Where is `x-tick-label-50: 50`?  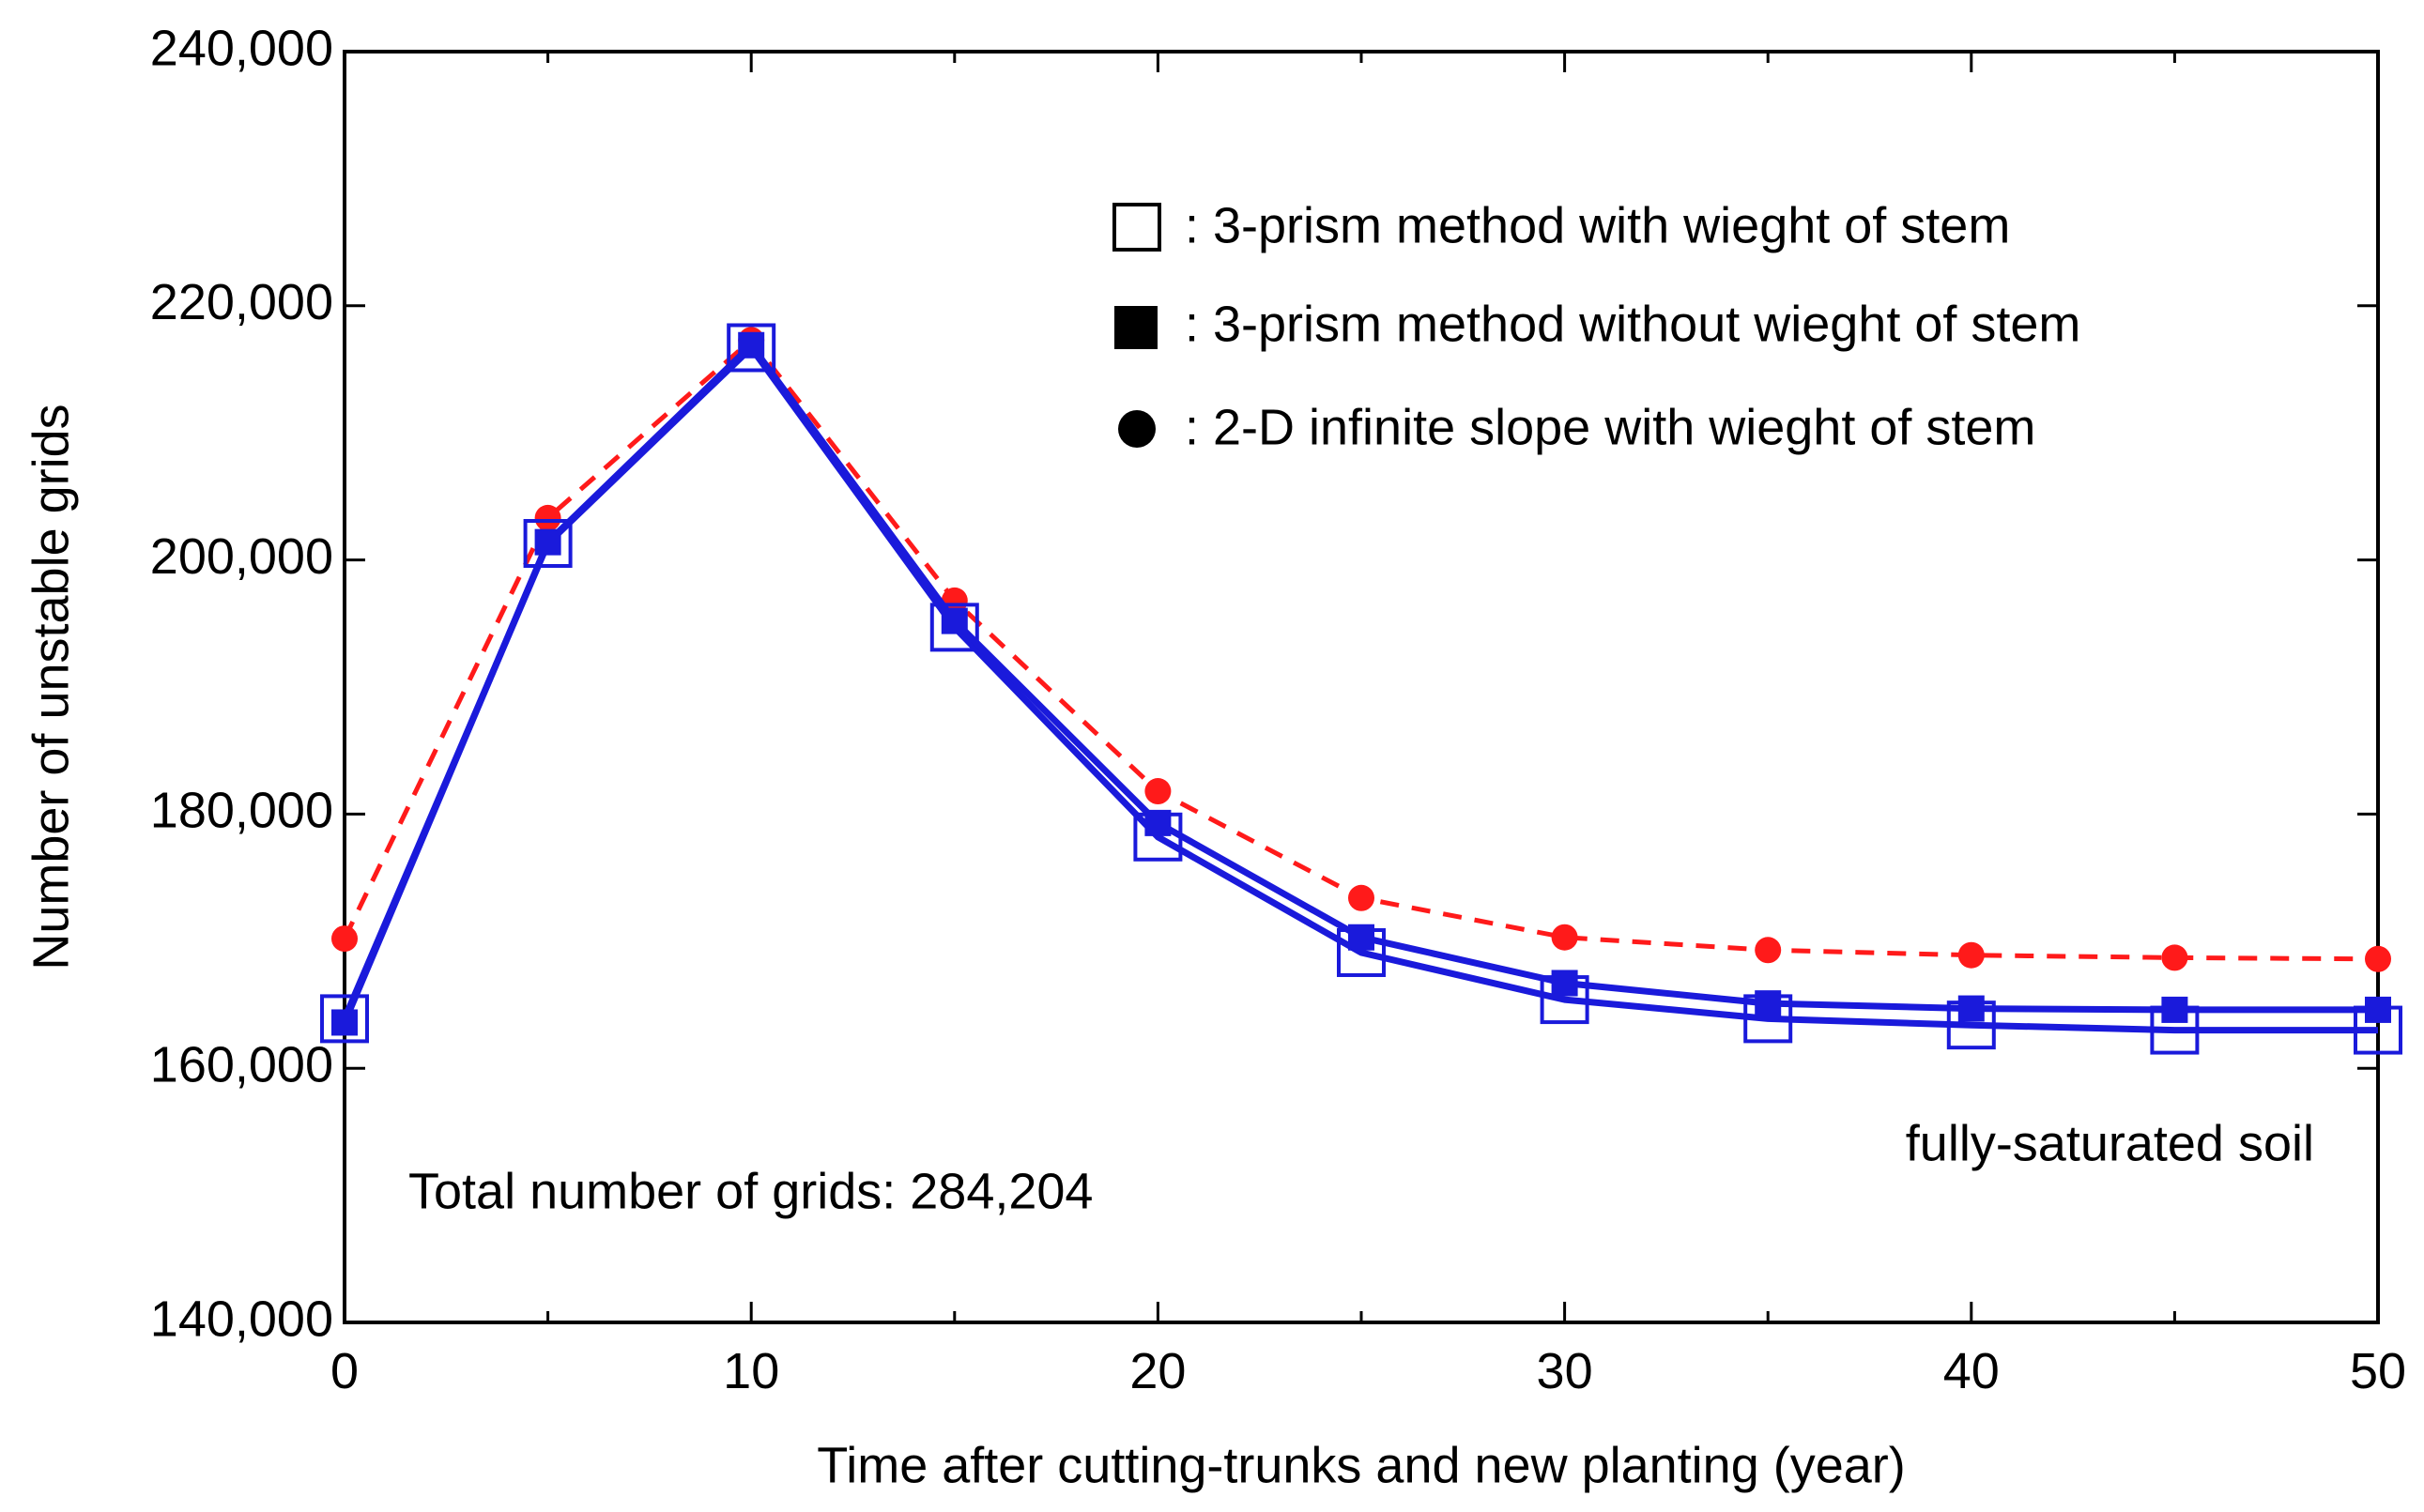 x-tick-label-50: 50 is located at coordinates (2378, 1371).